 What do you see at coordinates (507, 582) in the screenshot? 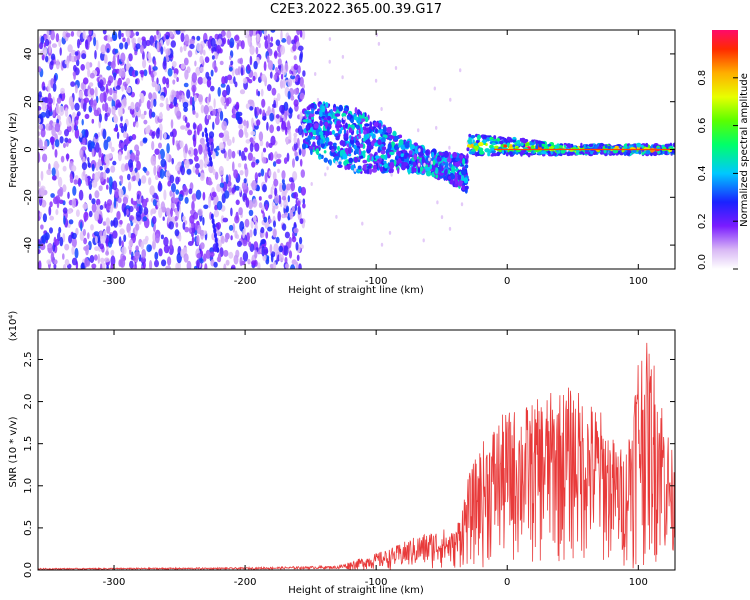
I see `snr-x-tick-label: 0` at bounding box center [507, 582].